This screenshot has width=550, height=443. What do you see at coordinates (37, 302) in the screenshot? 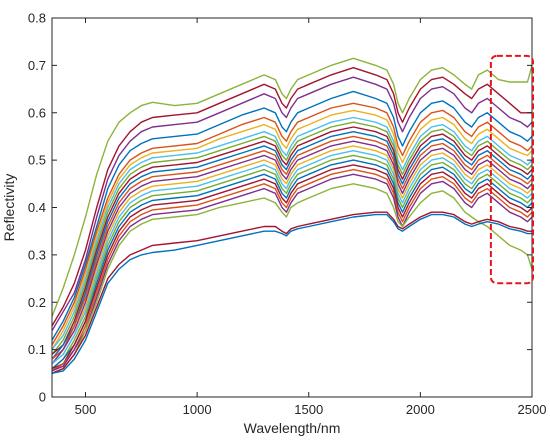
I see `y-tick-label: 0.2` at bounding box center [37, 302].